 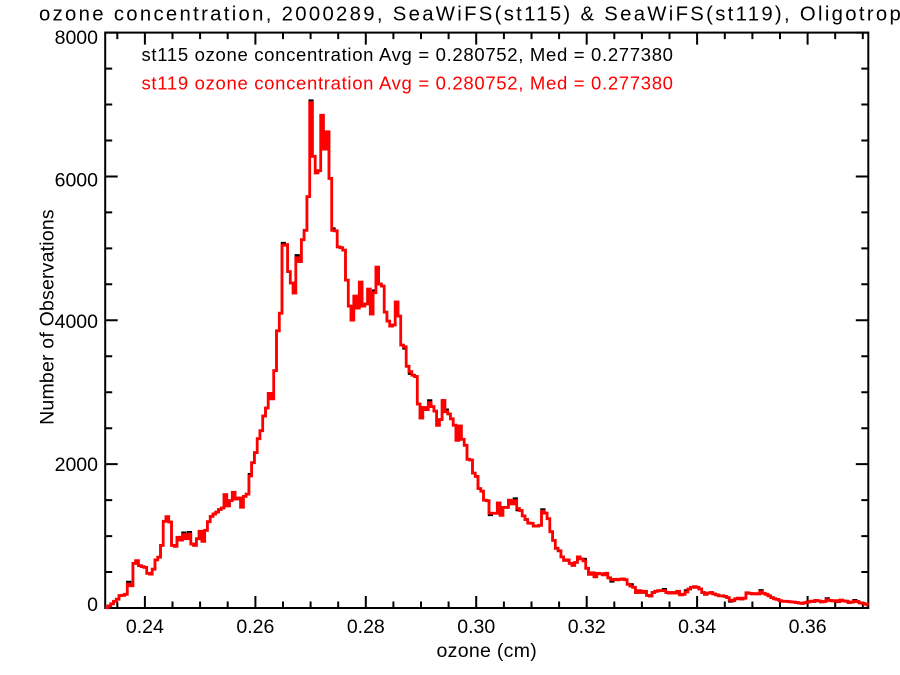 What do you see at coordinates (77, 465) in the screenshot?
I see `svg-text: 2000` at bounding box center [77, 465].